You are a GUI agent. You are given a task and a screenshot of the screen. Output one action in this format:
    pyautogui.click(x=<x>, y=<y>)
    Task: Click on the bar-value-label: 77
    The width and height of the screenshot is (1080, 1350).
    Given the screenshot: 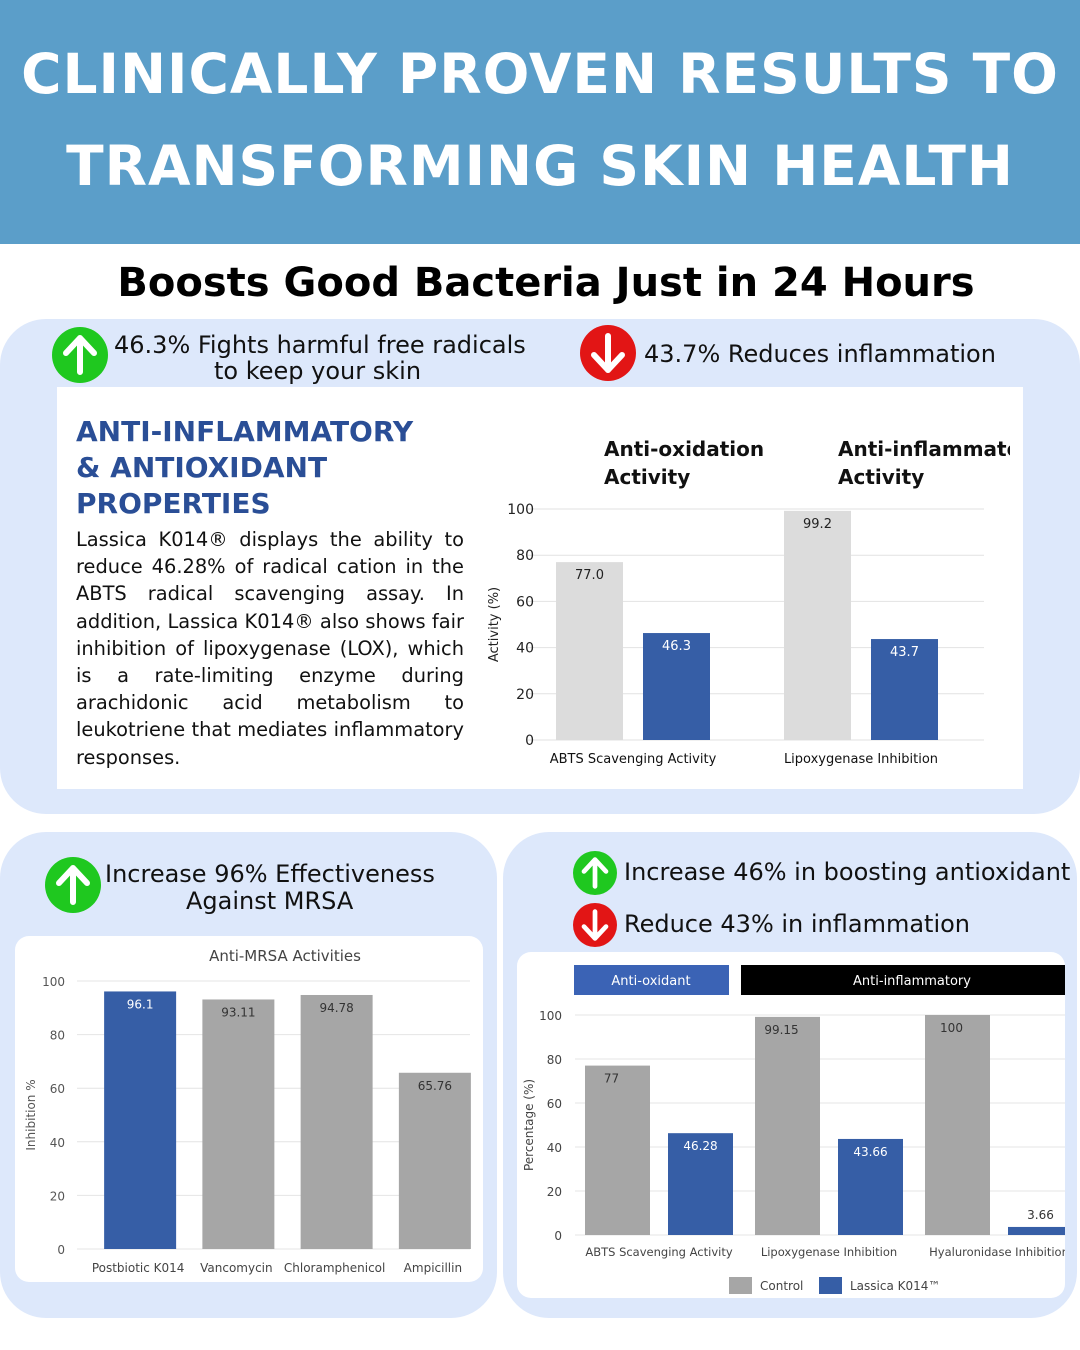 What is the action you would take?
    pyautogui.click(x=611, y=1079)
    